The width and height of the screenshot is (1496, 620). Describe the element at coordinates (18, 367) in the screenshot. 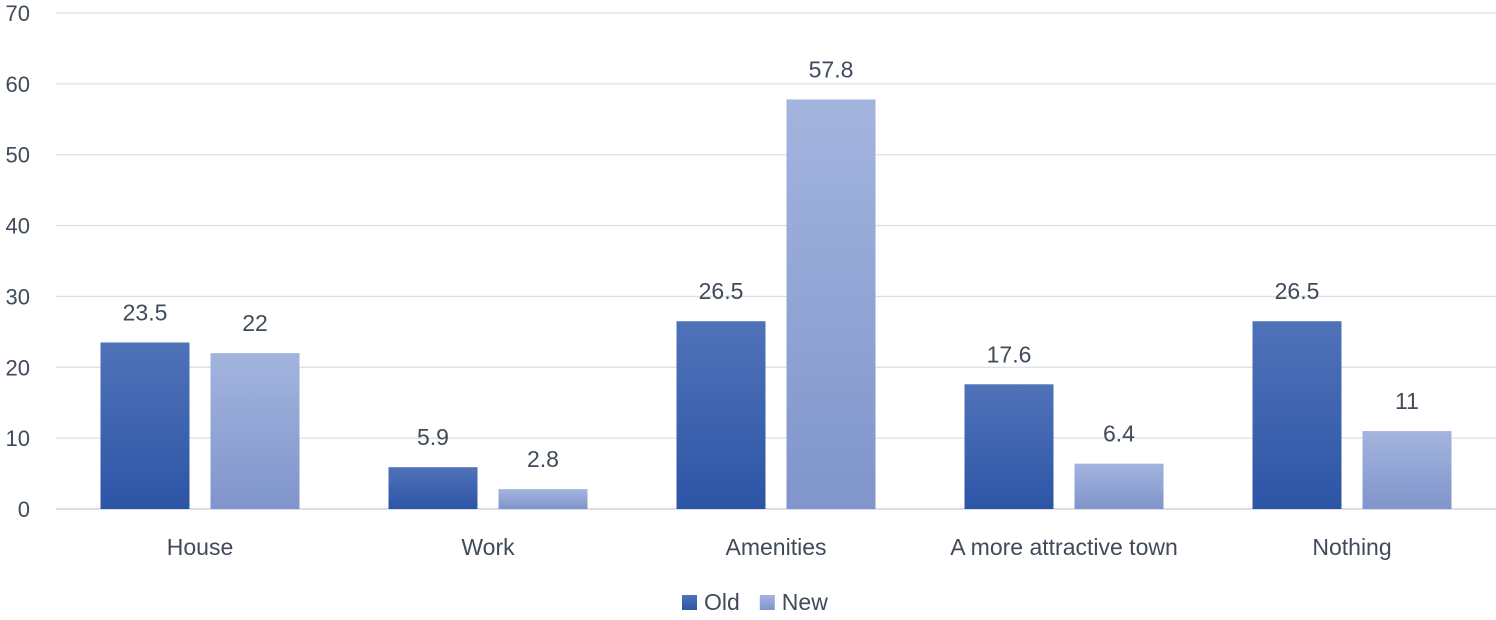

I see `y-tick-label: 20` at that location.